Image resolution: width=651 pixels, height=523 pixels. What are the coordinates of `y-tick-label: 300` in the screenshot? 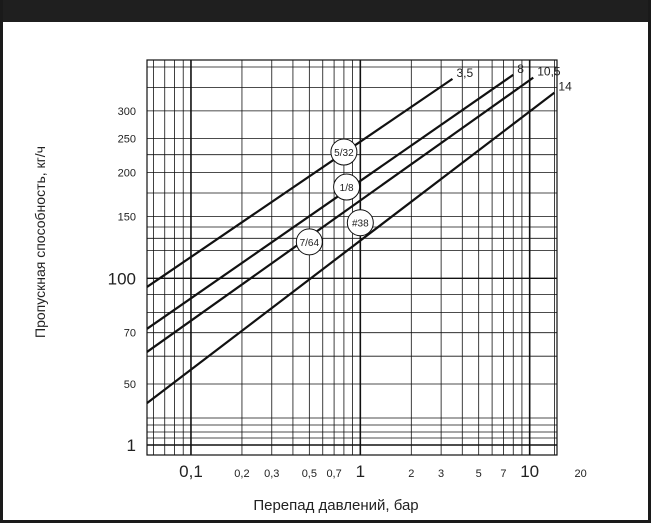 It's located at (127, 112).